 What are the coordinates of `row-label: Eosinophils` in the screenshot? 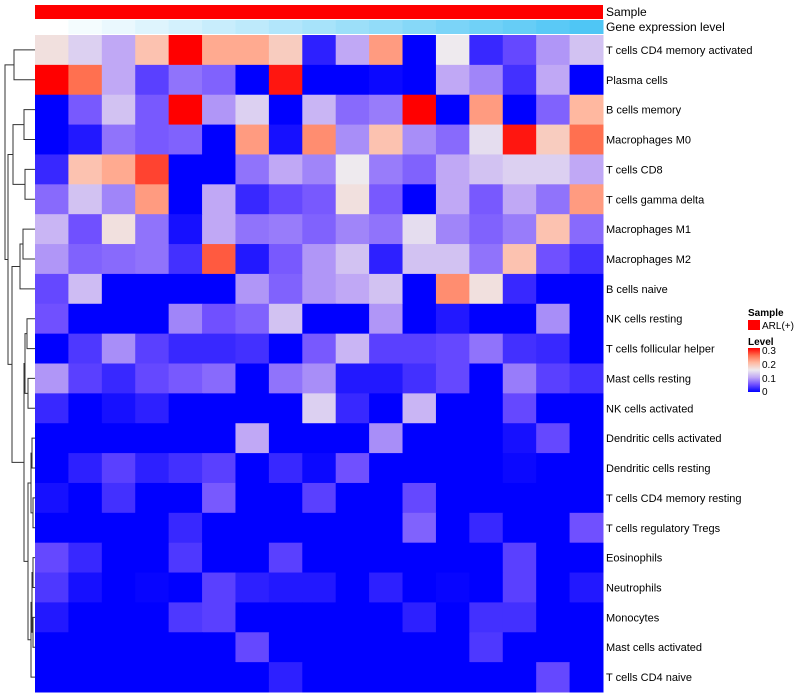 It's located at (634, 559).